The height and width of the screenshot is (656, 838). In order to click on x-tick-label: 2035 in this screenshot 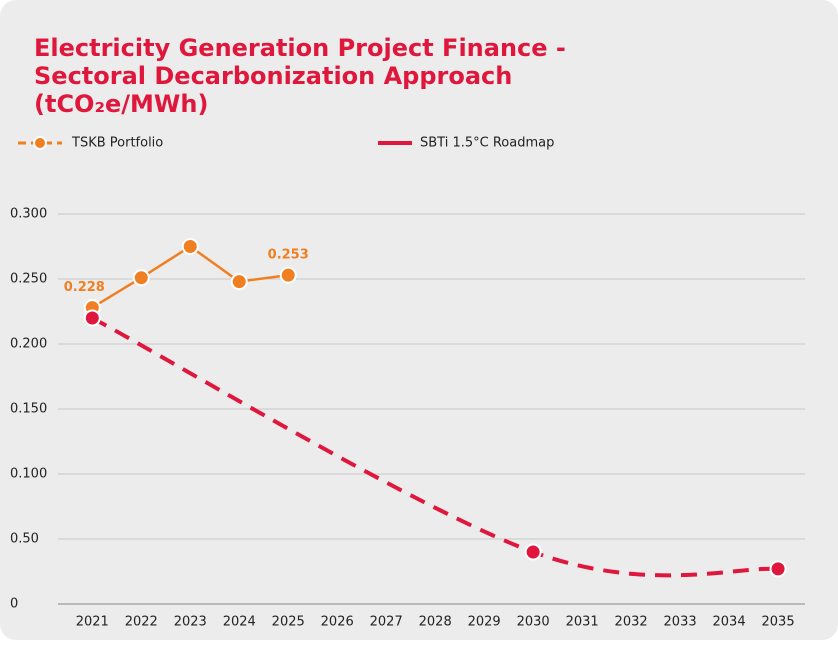, I will do `click(778, 622)`.